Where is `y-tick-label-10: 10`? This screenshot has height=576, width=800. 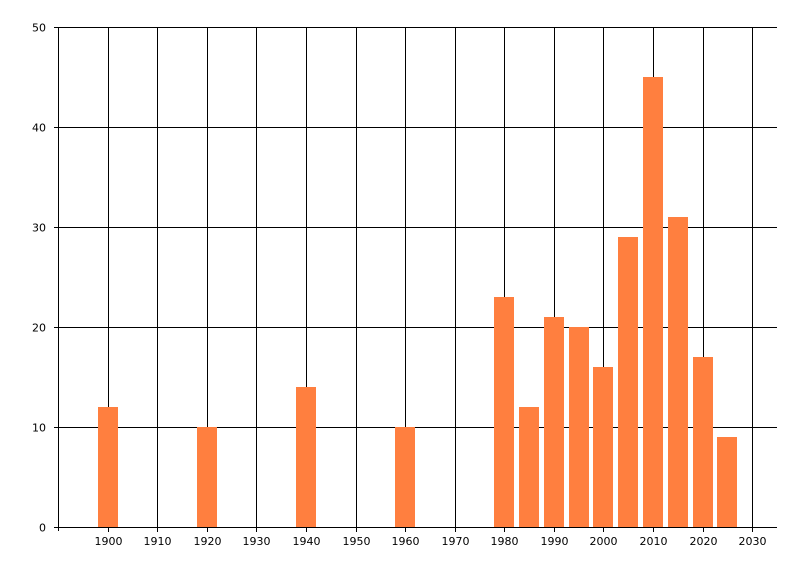 y-tick-label-10: 10 is located at coordinates (39, 428).